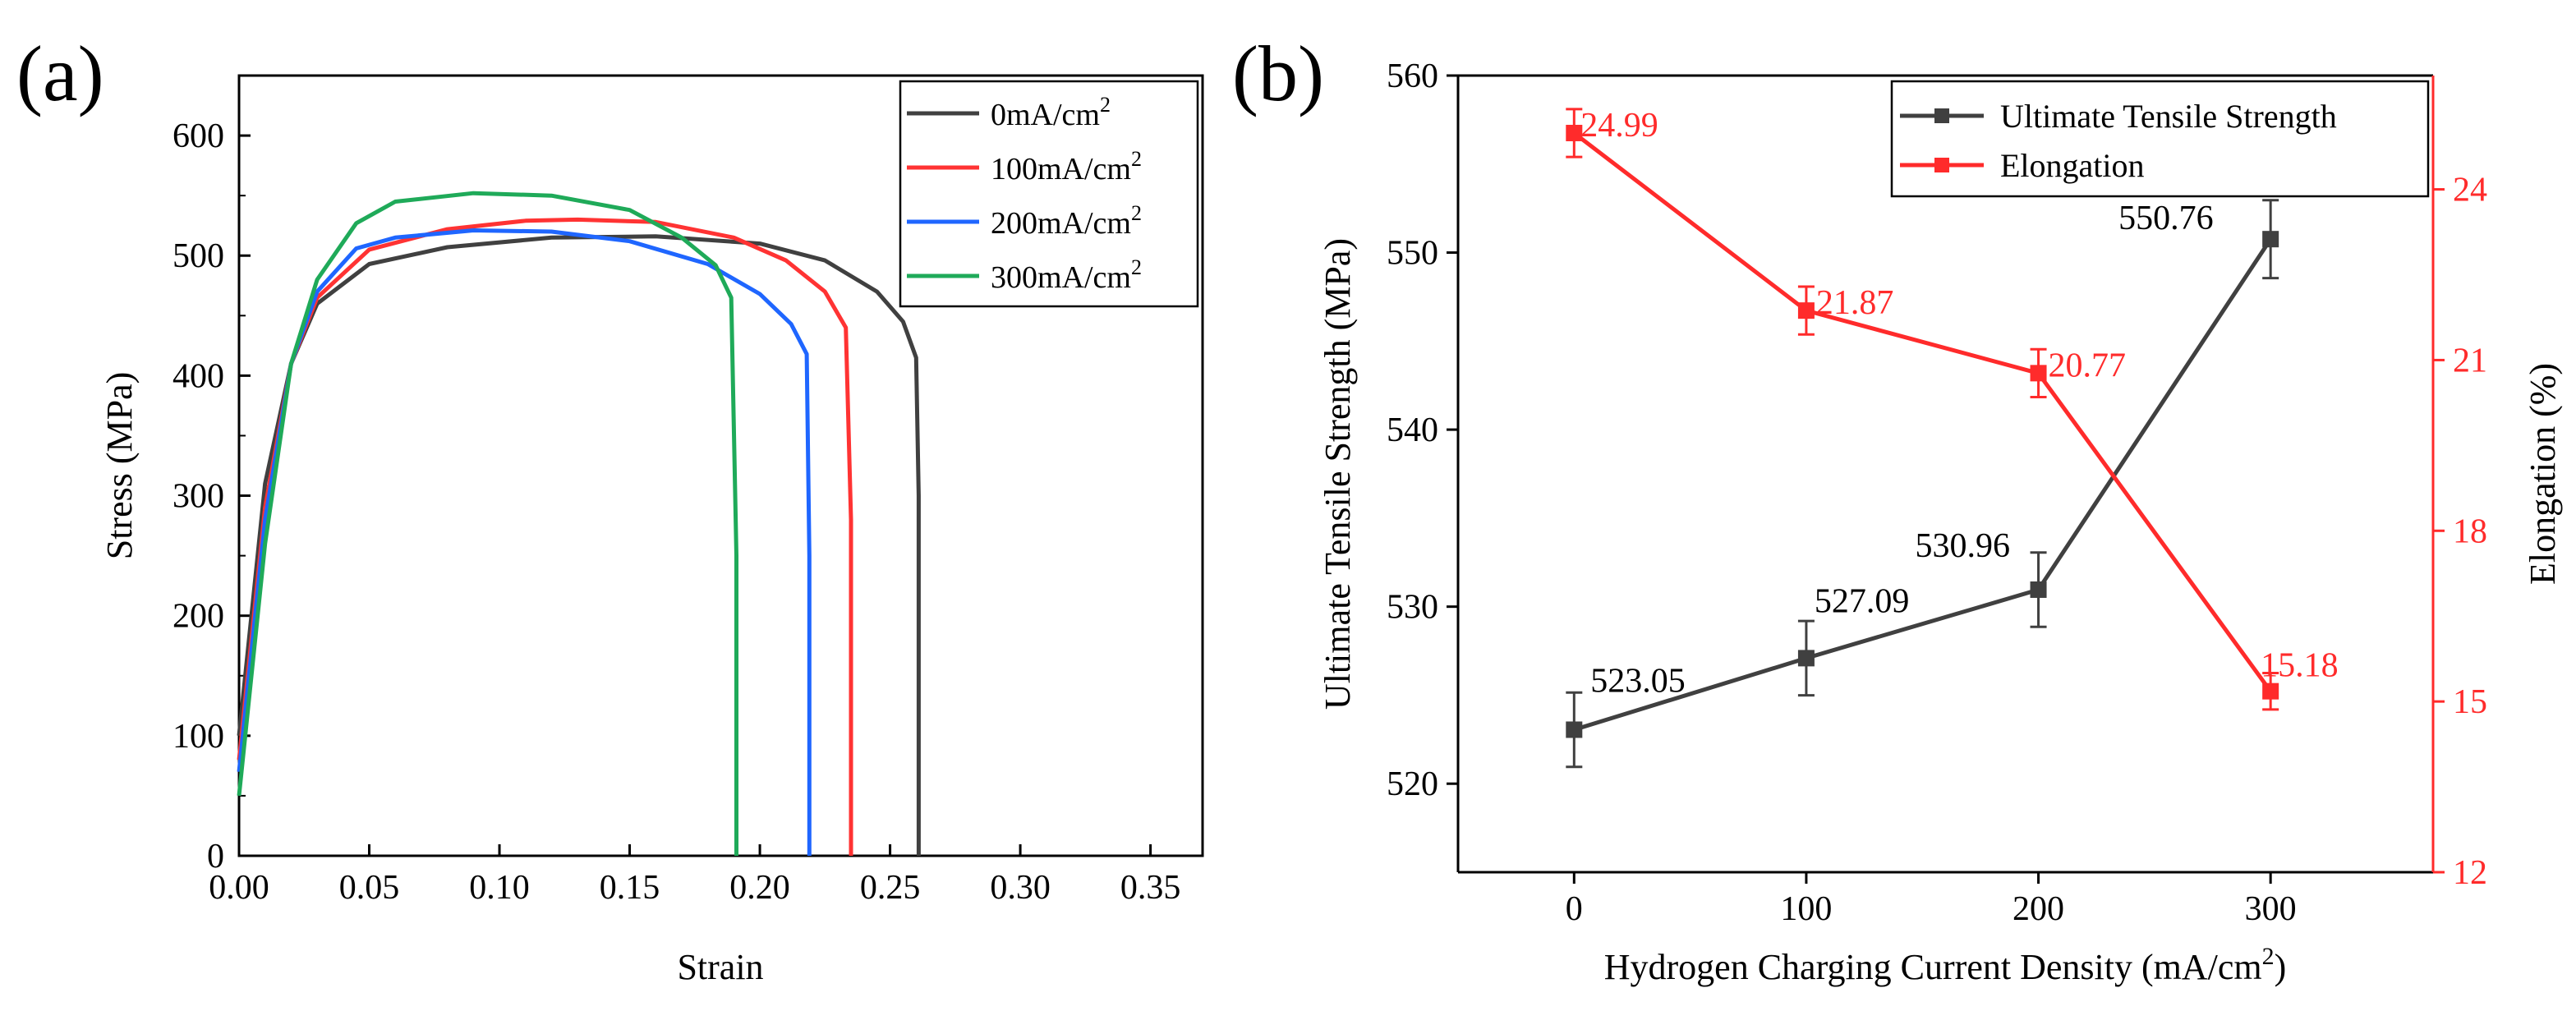  What do you see at coordinates (1855, 303) in the screenshot?
I see `elongation-data-label: 21.87` at bounding box center [1855, 303].